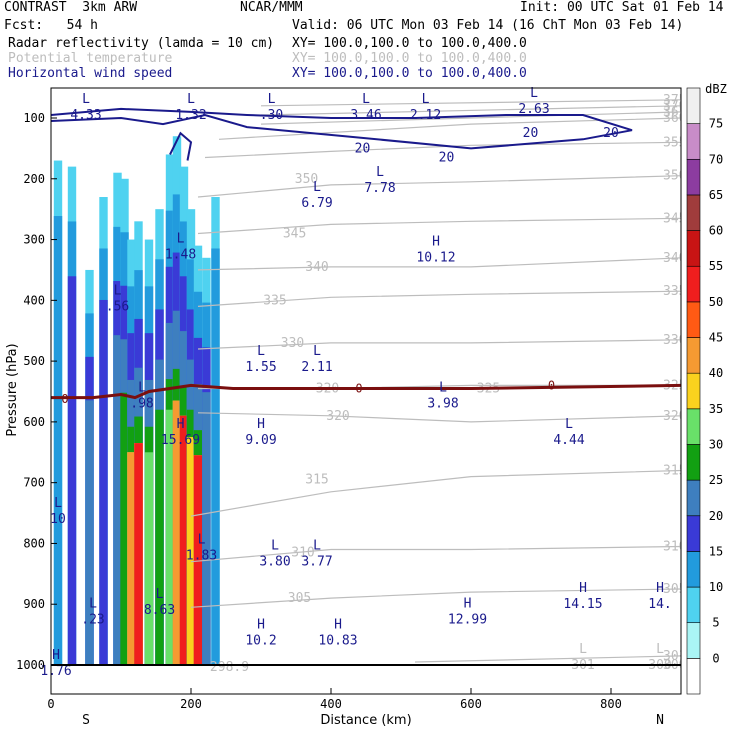 The width and height of the screenshot is (740, 740). I want to click on zero-line-layer: 0 0 0, so click(366, 392).